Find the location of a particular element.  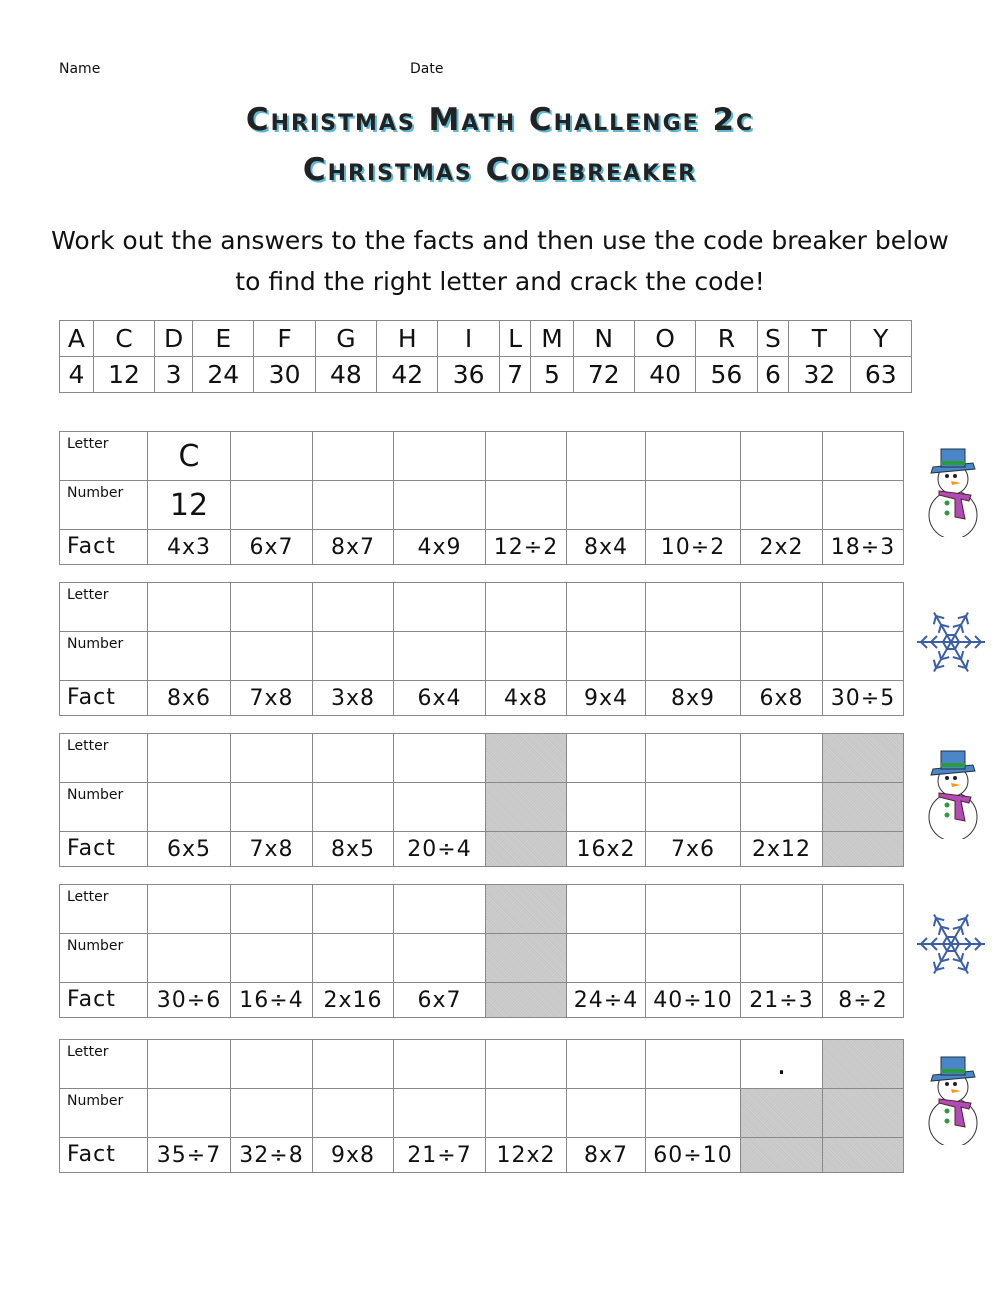

fact-cell: 8x5 is located at coordinates (353, 849).